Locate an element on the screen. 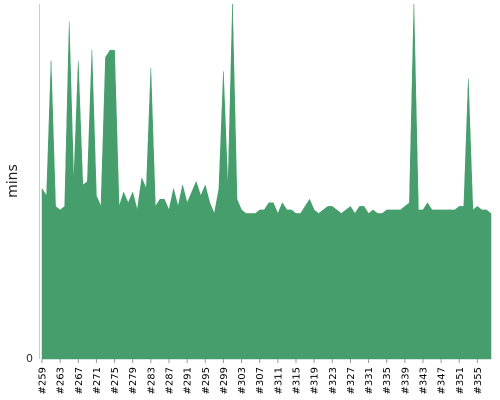  x-tick-label: #327 is located at coordinates (351, 380).